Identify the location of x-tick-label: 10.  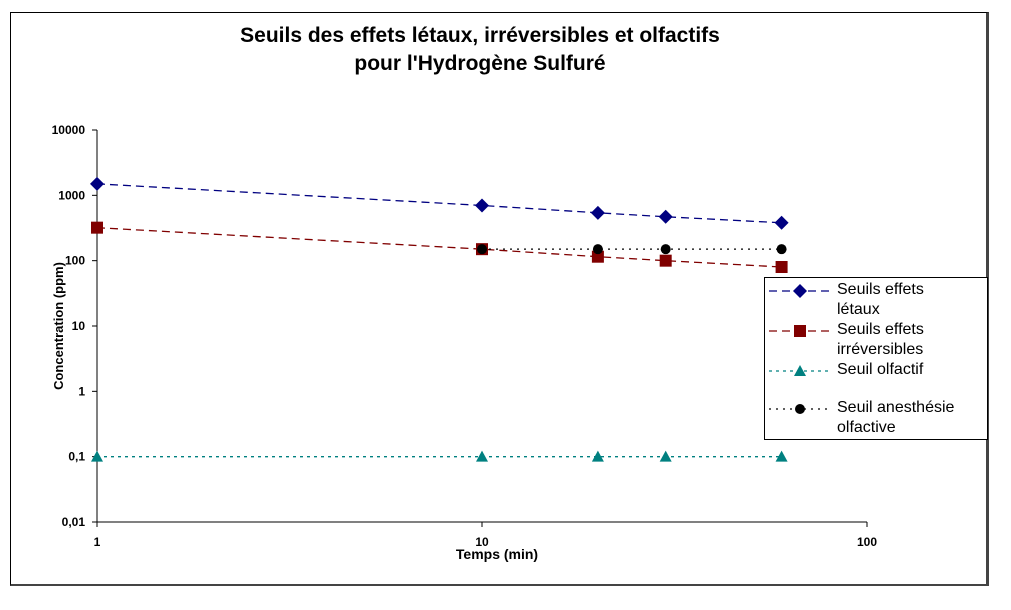
(482, 542).